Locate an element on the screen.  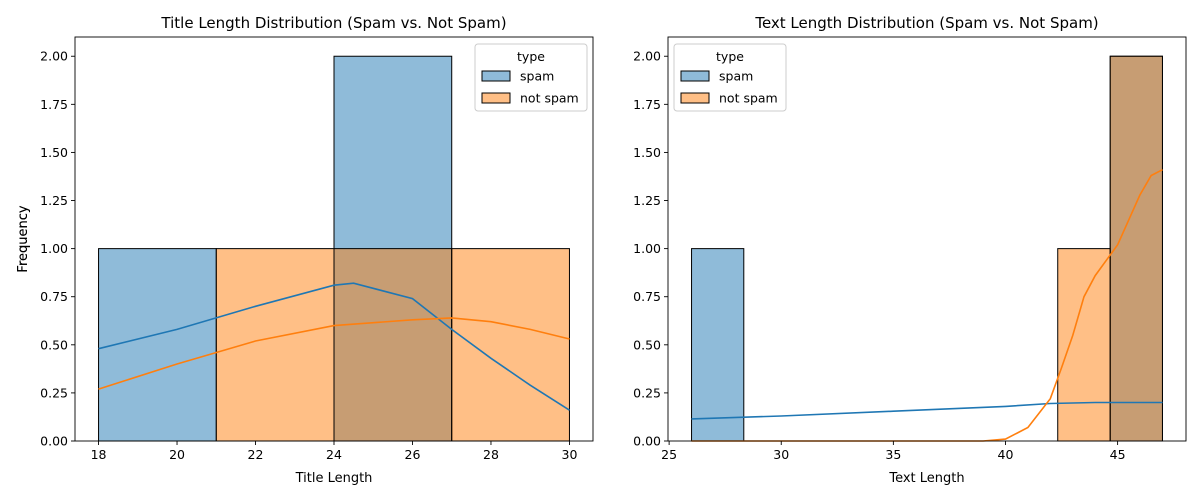
x-axis-label: Title Length is located at coordinates (334, 478).